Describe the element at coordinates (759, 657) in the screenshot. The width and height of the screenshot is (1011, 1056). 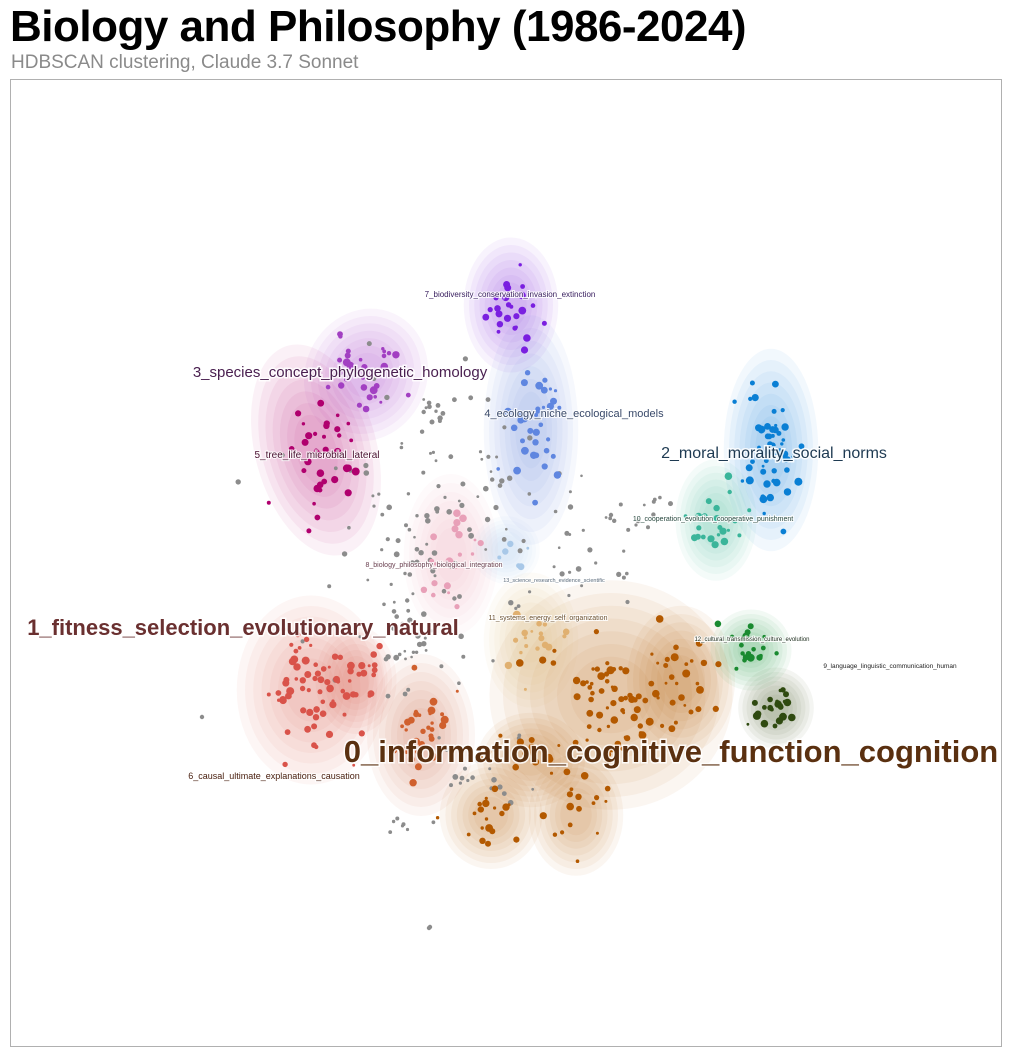
I see `cluster-12-point` at that location.